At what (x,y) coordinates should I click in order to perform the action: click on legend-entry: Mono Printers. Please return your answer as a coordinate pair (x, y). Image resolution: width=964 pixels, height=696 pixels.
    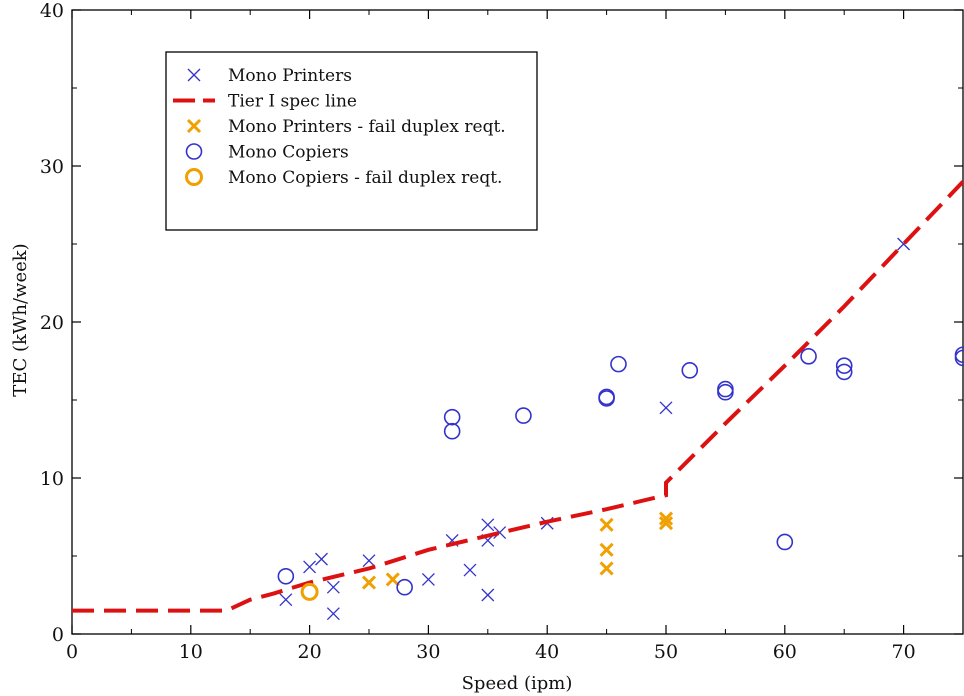
    Looking at the image, I should click on (269, 76).